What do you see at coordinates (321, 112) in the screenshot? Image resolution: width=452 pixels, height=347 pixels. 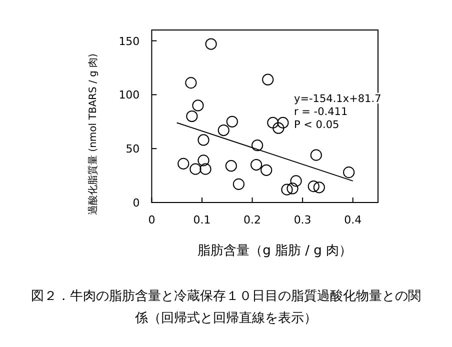 I see `annotation: r = -0.411` at bounding box center [321, 112].